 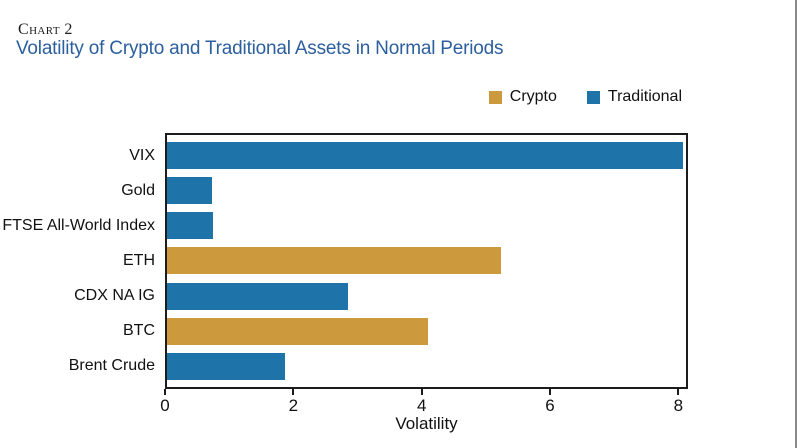 I want to click on x-tick-label-8: 8, so click(x=678, y=405).